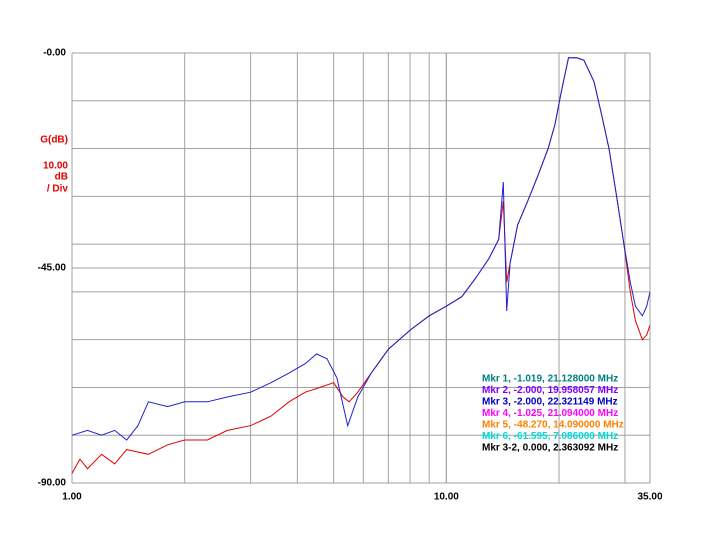  What do you see at coordinates (61, 177) in the screenshot?
I see `y-axis-label: dB` at bounding box center [61, 177].